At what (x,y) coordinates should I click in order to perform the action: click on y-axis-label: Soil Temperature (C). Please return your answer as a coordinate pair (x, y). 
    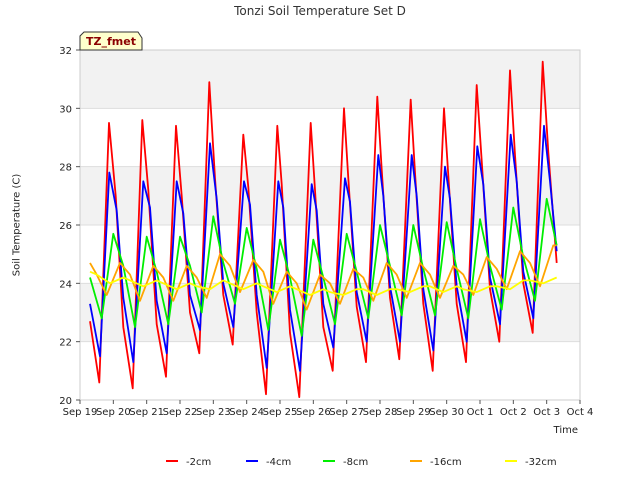
    Looking at the image, I should click on (17, 225).